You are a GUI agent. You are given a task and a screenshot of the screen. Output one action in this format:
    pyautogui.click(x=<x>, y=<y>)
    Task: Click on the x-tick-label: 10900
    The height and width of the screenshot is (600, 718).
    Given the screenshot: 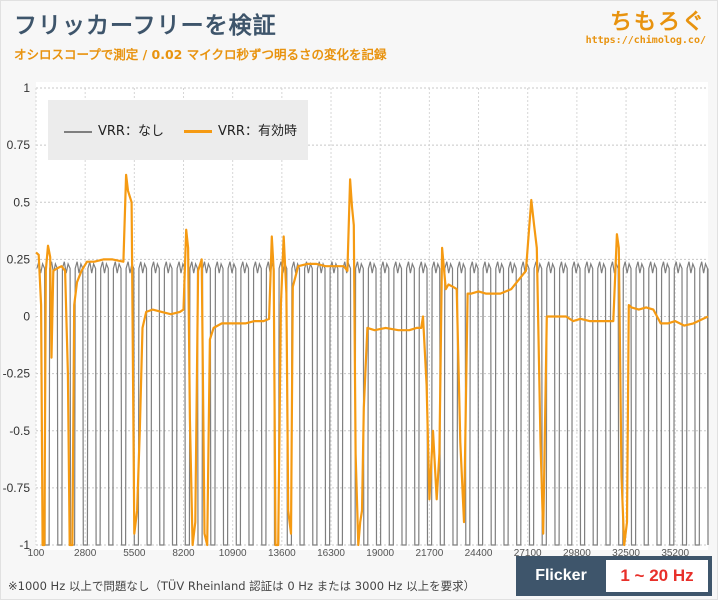 What is the action you would take?
    pyautogui.click(x=233, y=553)
    